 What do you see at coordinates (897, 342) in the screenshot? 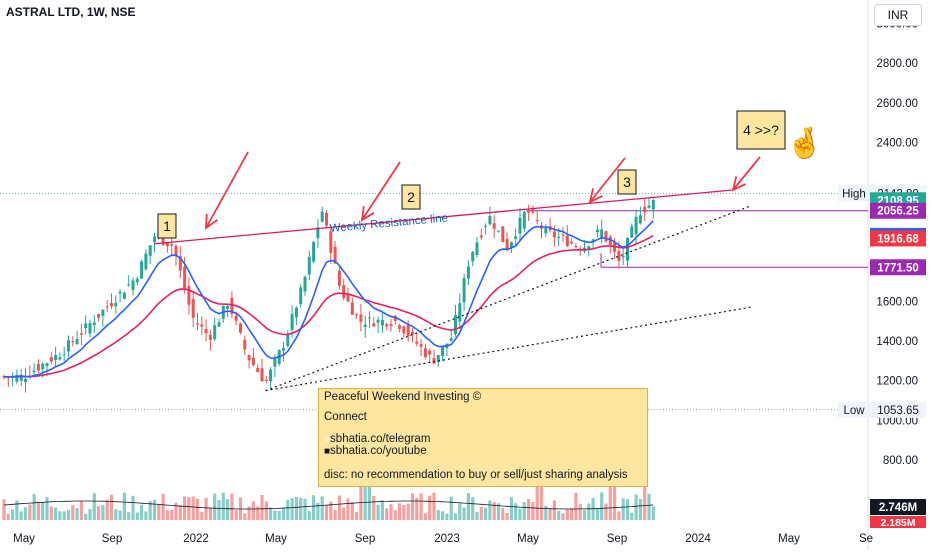
I see `y-tick-label: 1400.00` at bounding box center [897, 342].